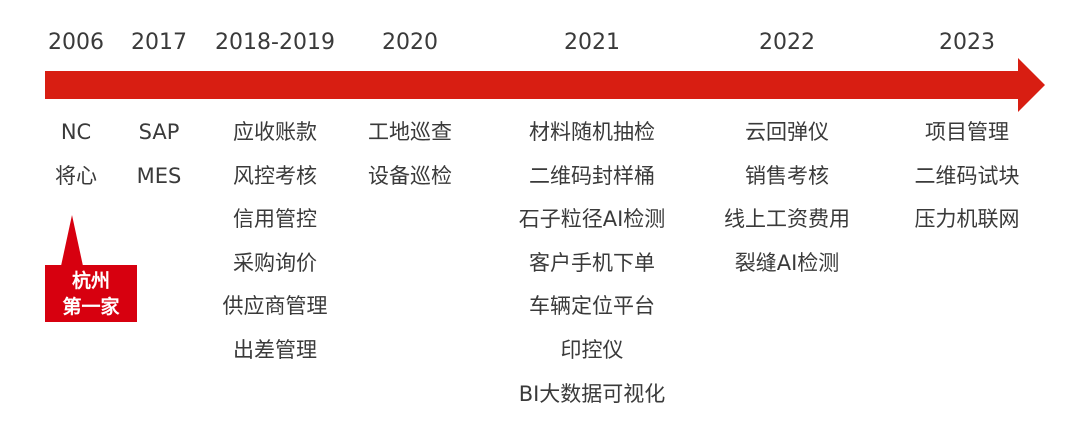 Image resolution: width=1080 pixels, height=427 pixels. What do you see at coordinates (967, 42) in the screenshot?
I see `year-label: 2023` at bounding box center [967, 42].